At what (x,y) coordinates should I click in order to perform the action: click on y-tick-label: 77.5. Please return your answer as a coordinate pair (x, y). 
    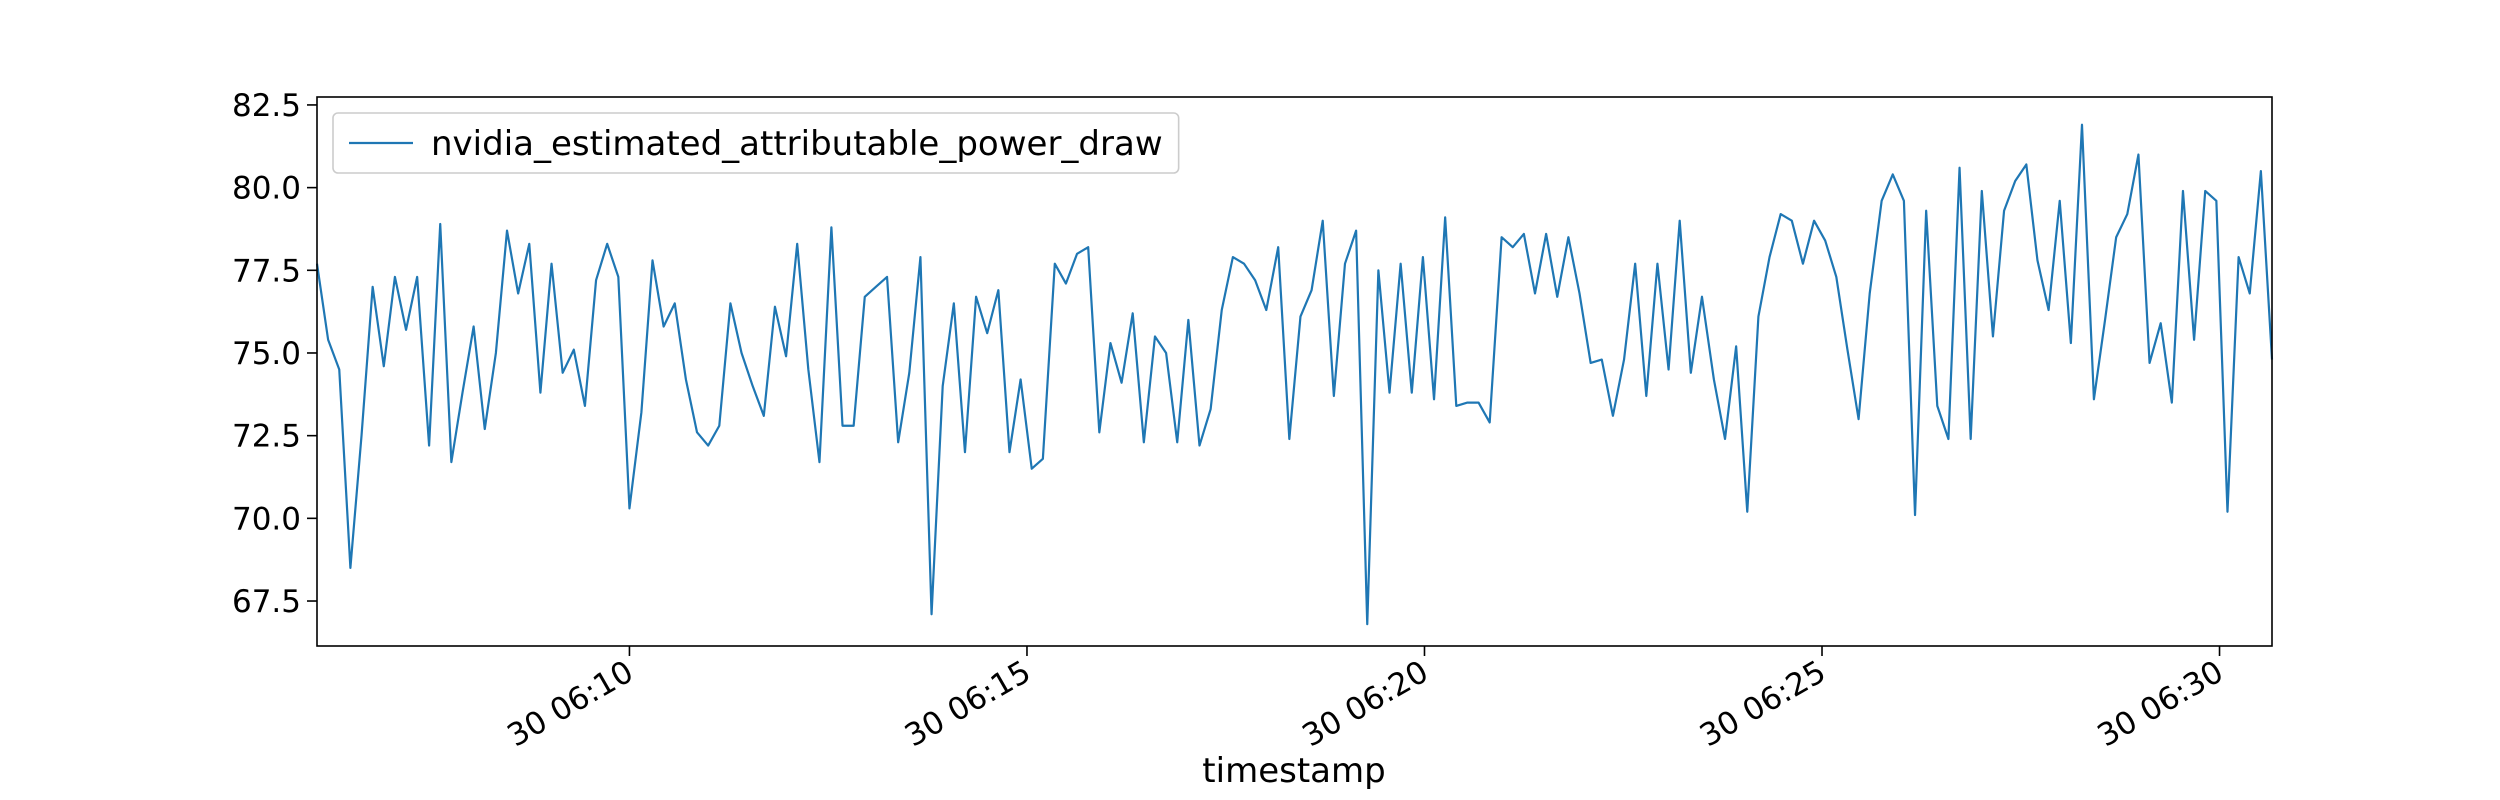
    Looking at the image, I should click on (266, 271).